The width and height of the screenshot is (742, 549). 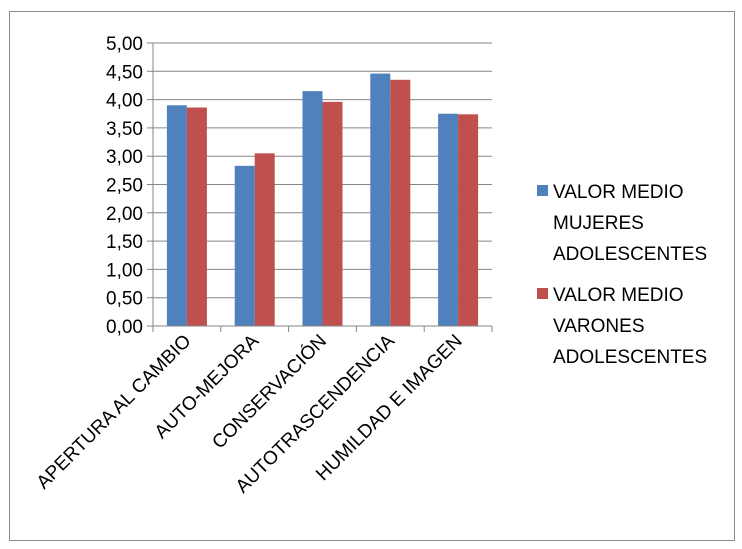 What do you see at coordinates (124, 214) in the screenshot?
I see `y-tick-label: 2,00` at bounding box center [124, 214].